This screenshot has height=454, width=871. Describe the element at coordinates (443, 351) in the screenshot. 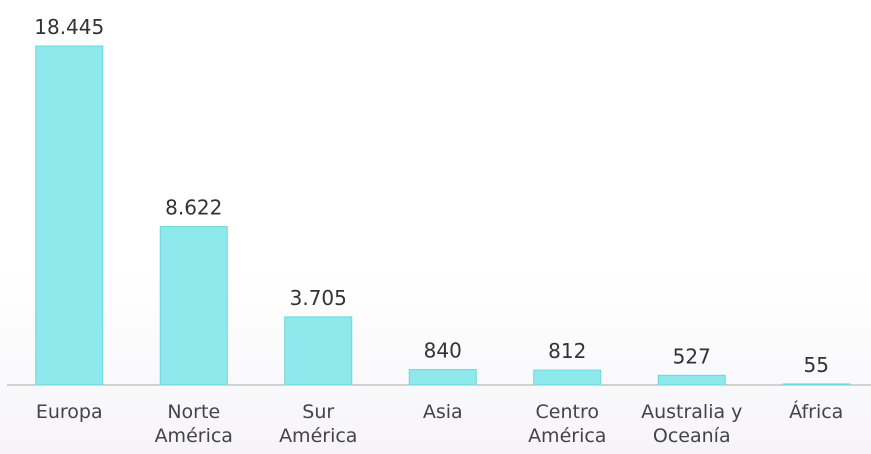

I see `value-label: 840` at that location.